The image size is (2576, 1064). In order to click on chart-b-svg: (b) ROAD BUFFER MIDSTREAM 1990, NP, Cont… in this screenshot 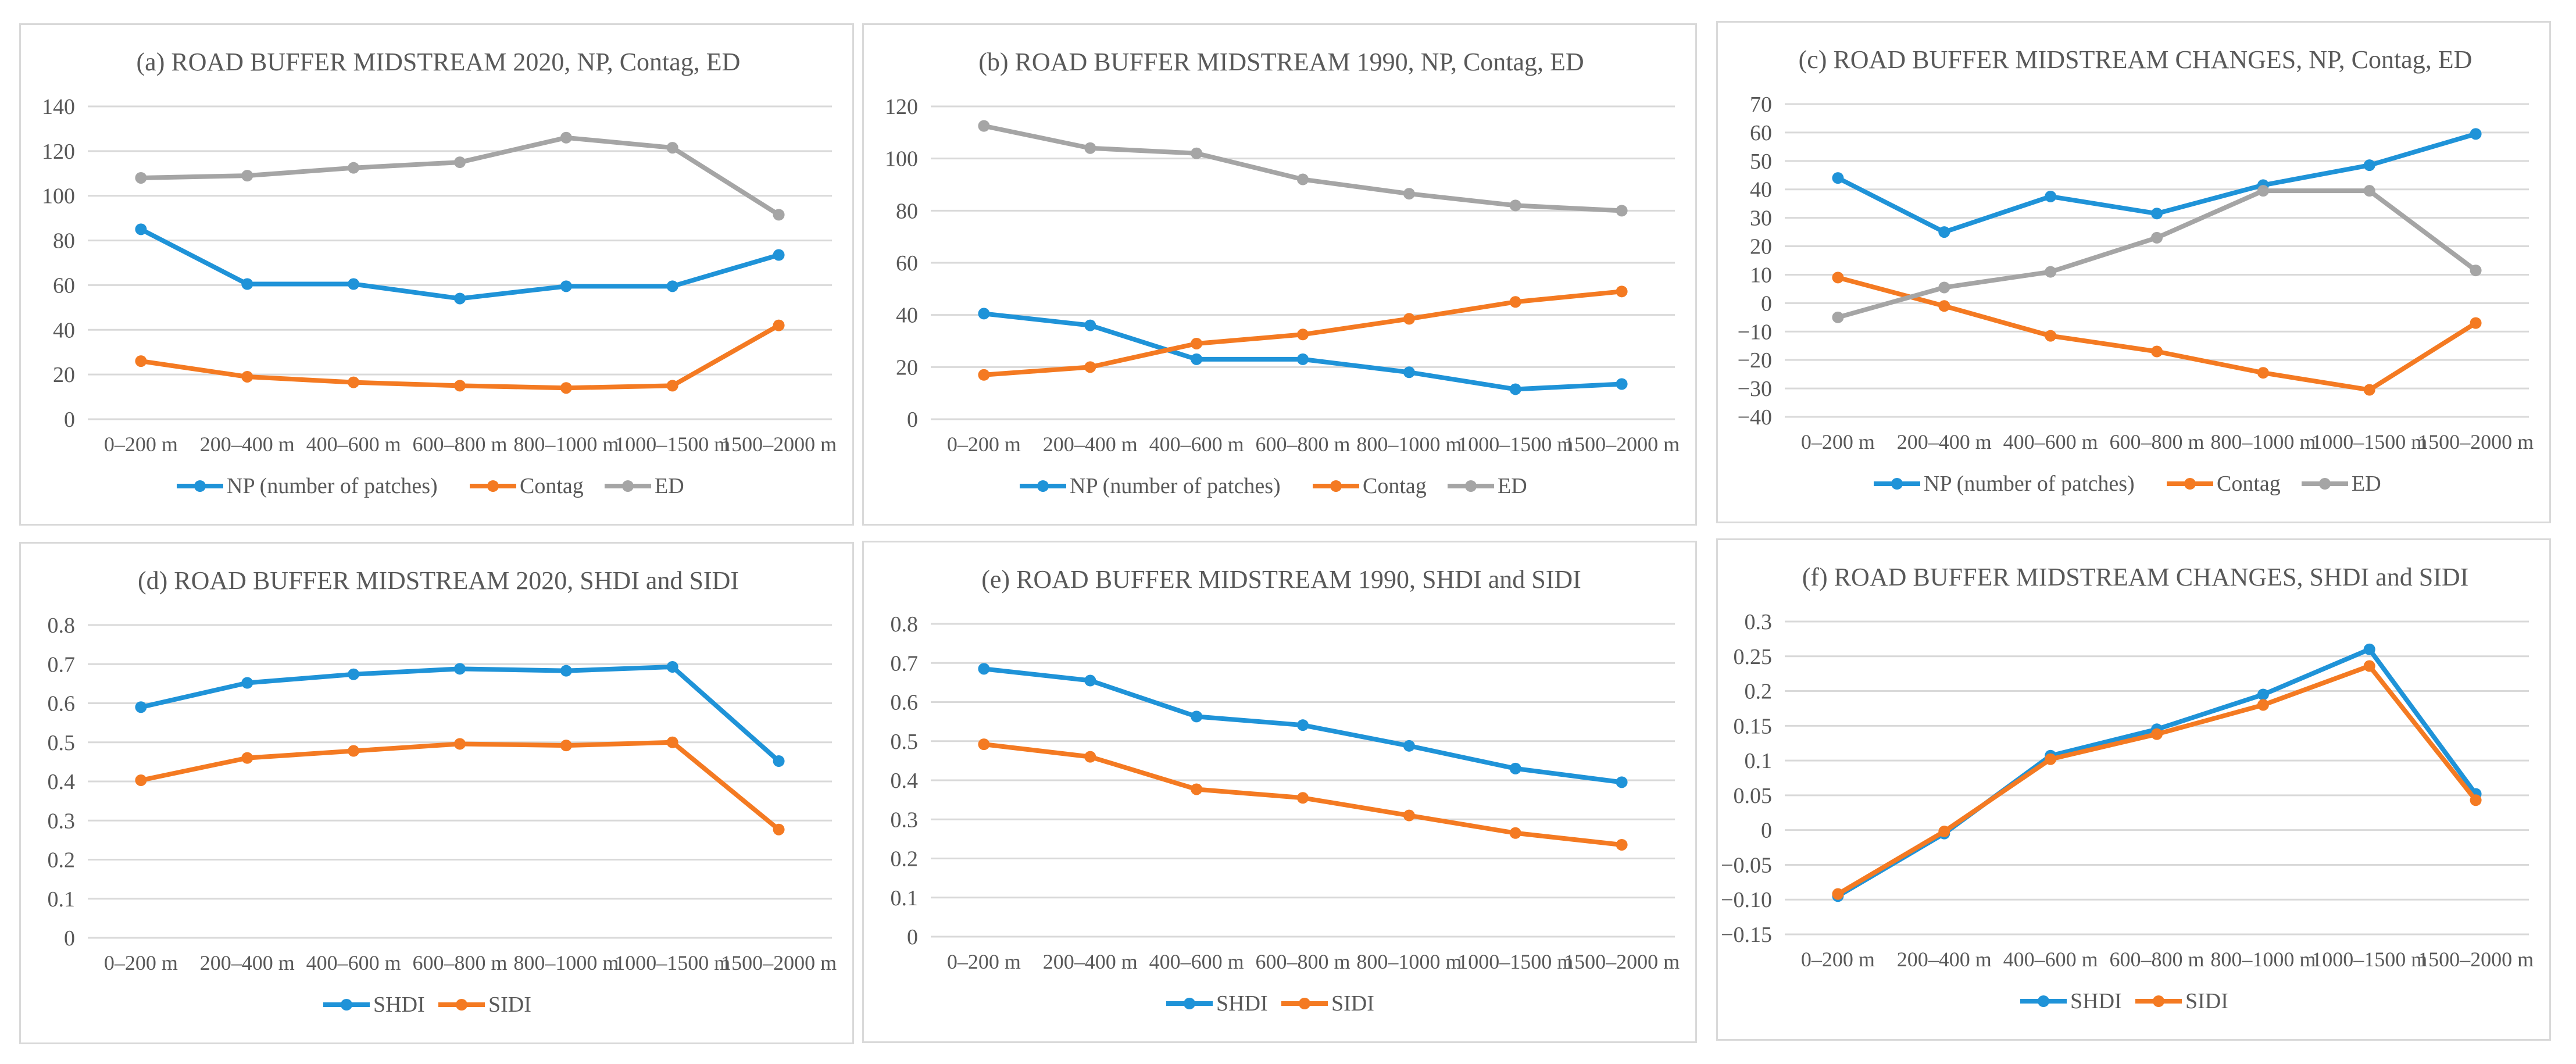, I will do `click(1282, 273)`.